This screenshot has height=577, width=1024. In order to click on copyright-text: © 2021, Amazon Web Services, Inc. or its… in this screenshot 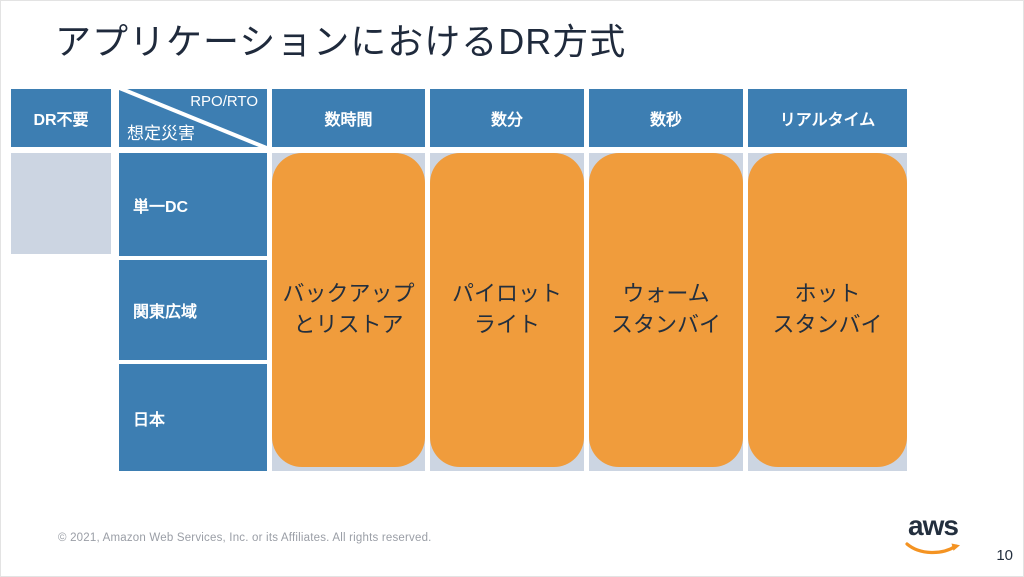, I will do `click(245, 538)`.